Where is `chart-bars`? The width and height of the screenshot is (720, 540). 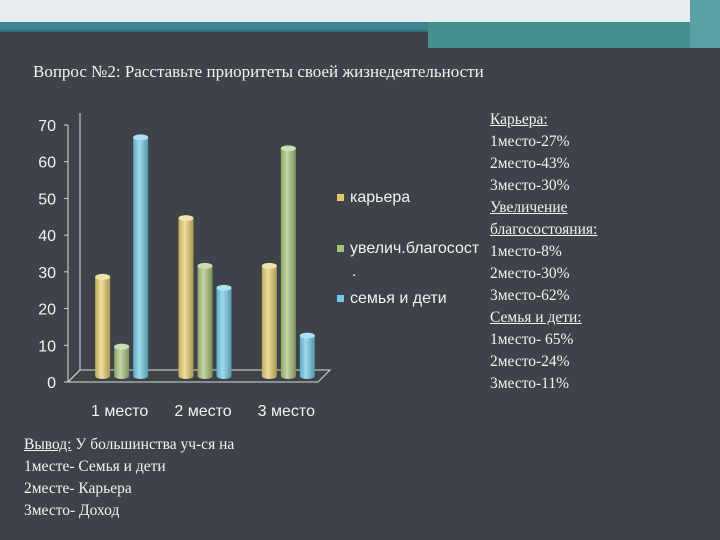
chart-bars is located at coordinates (205, 256).